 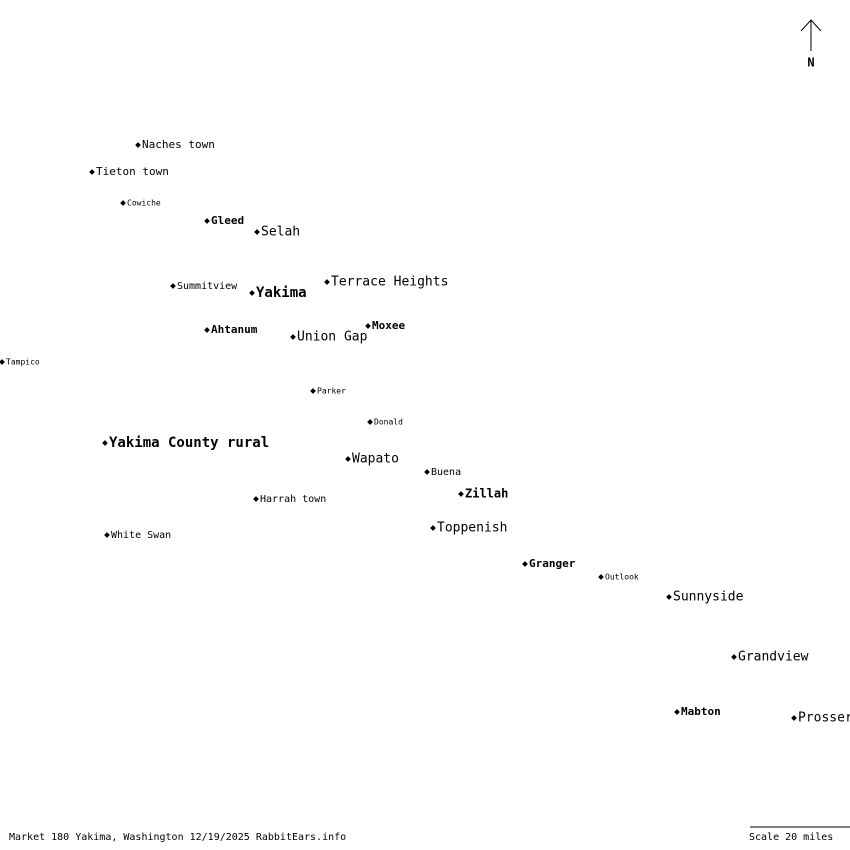 I want to click on place: Selah, so click(x=277, y=232).